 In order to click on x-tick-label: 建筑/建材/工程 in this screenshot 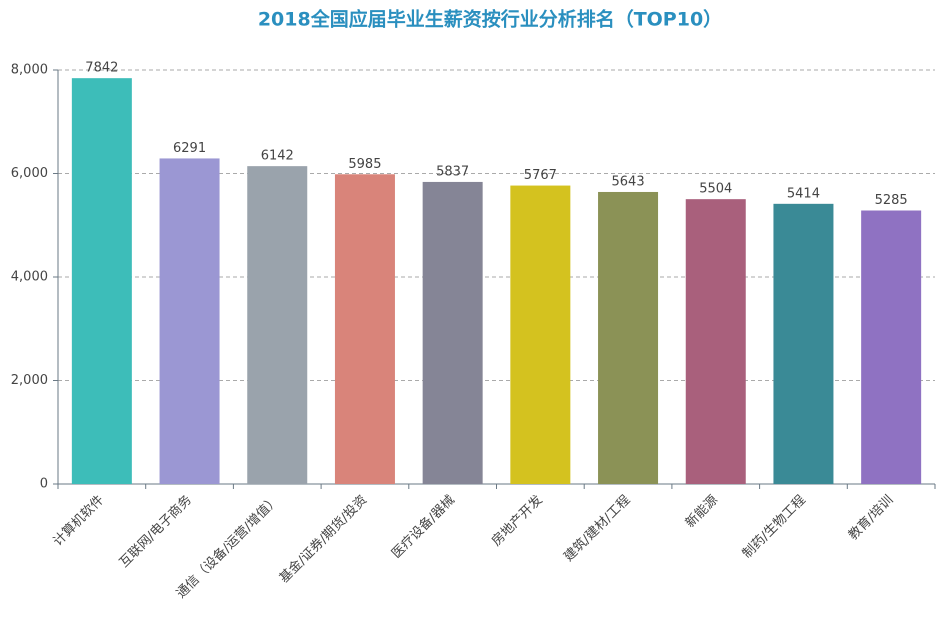, I will do `click(597, 528)`.